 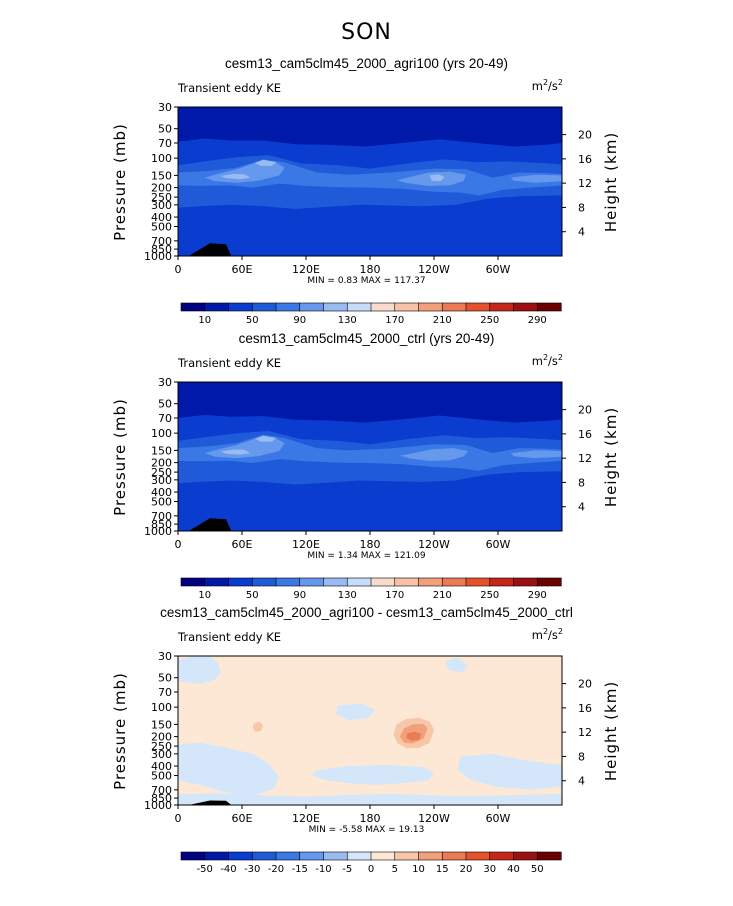 I want to click on colorbar: -50 -40 -30 -20 -15 -10 -5 0 5 10 15 20 30 40 50, so click(x=371, y=863).